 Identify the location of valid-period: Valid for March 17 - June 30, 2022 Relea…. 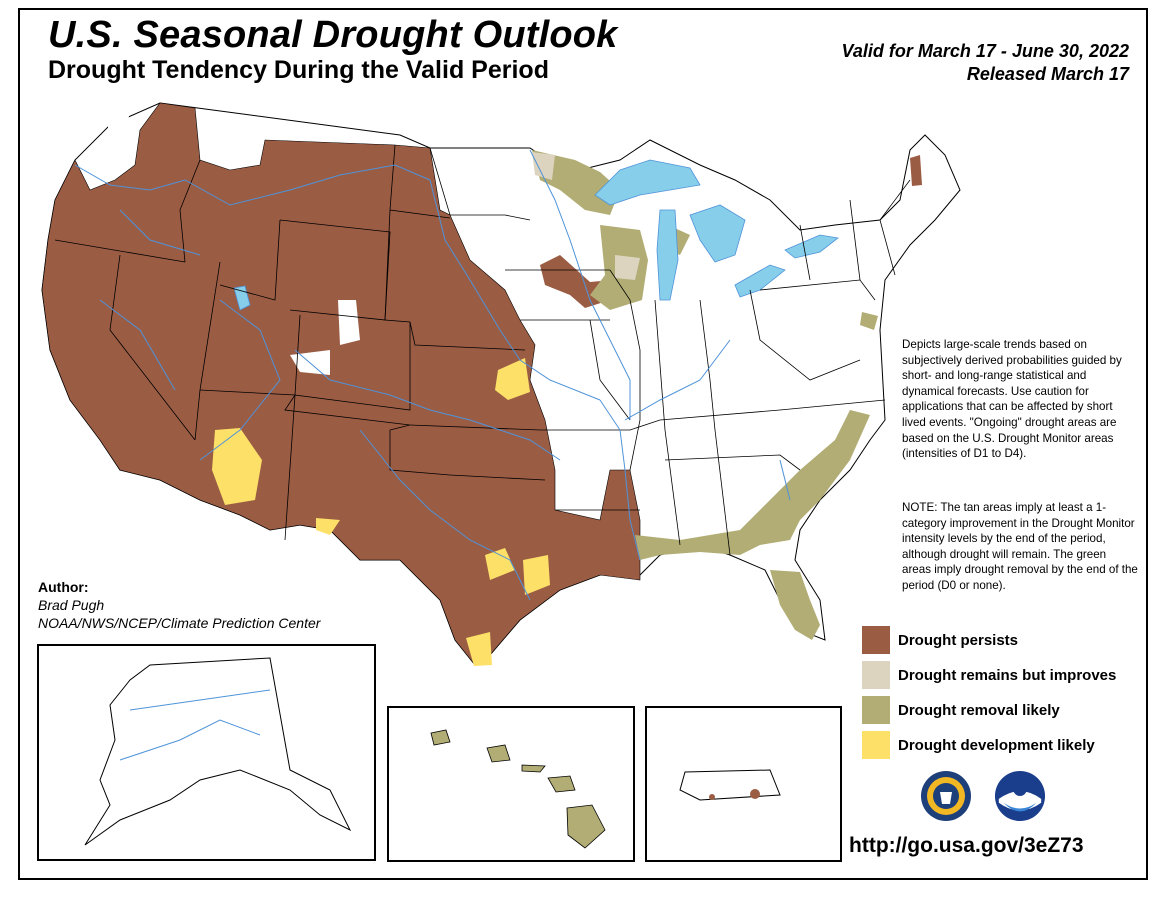
(985, 63).